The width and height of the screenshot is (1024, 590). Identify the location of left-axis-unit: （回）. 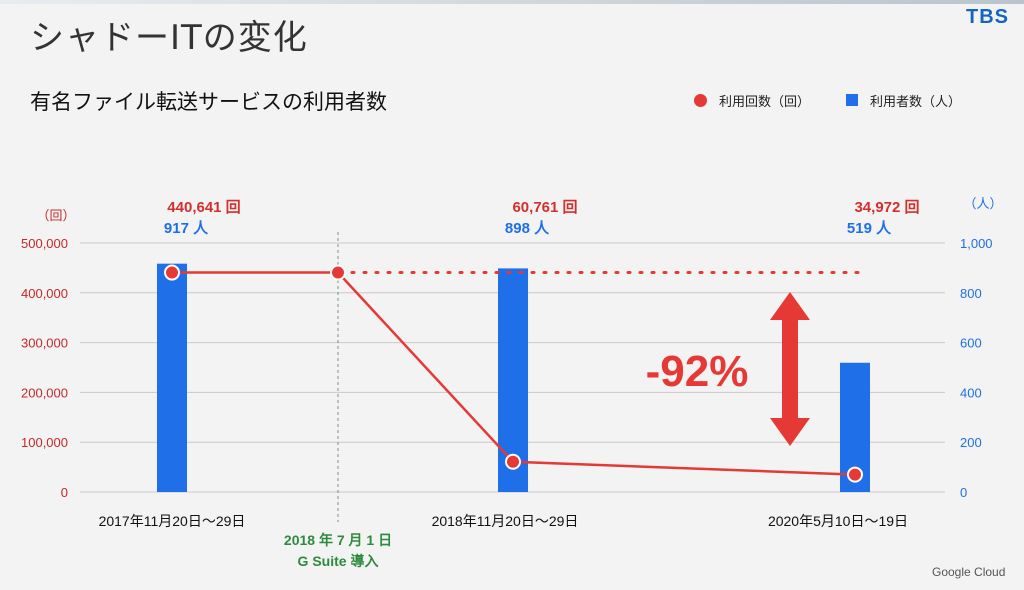
(55, 215).